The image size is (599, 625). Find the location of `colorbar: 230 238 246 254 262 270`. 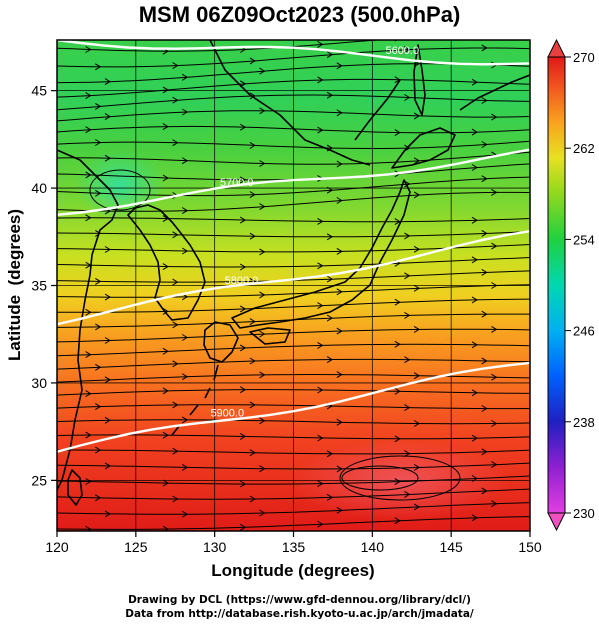

colorbar: 230 238 246 254 262 270 is located at coordinates (571, 285).